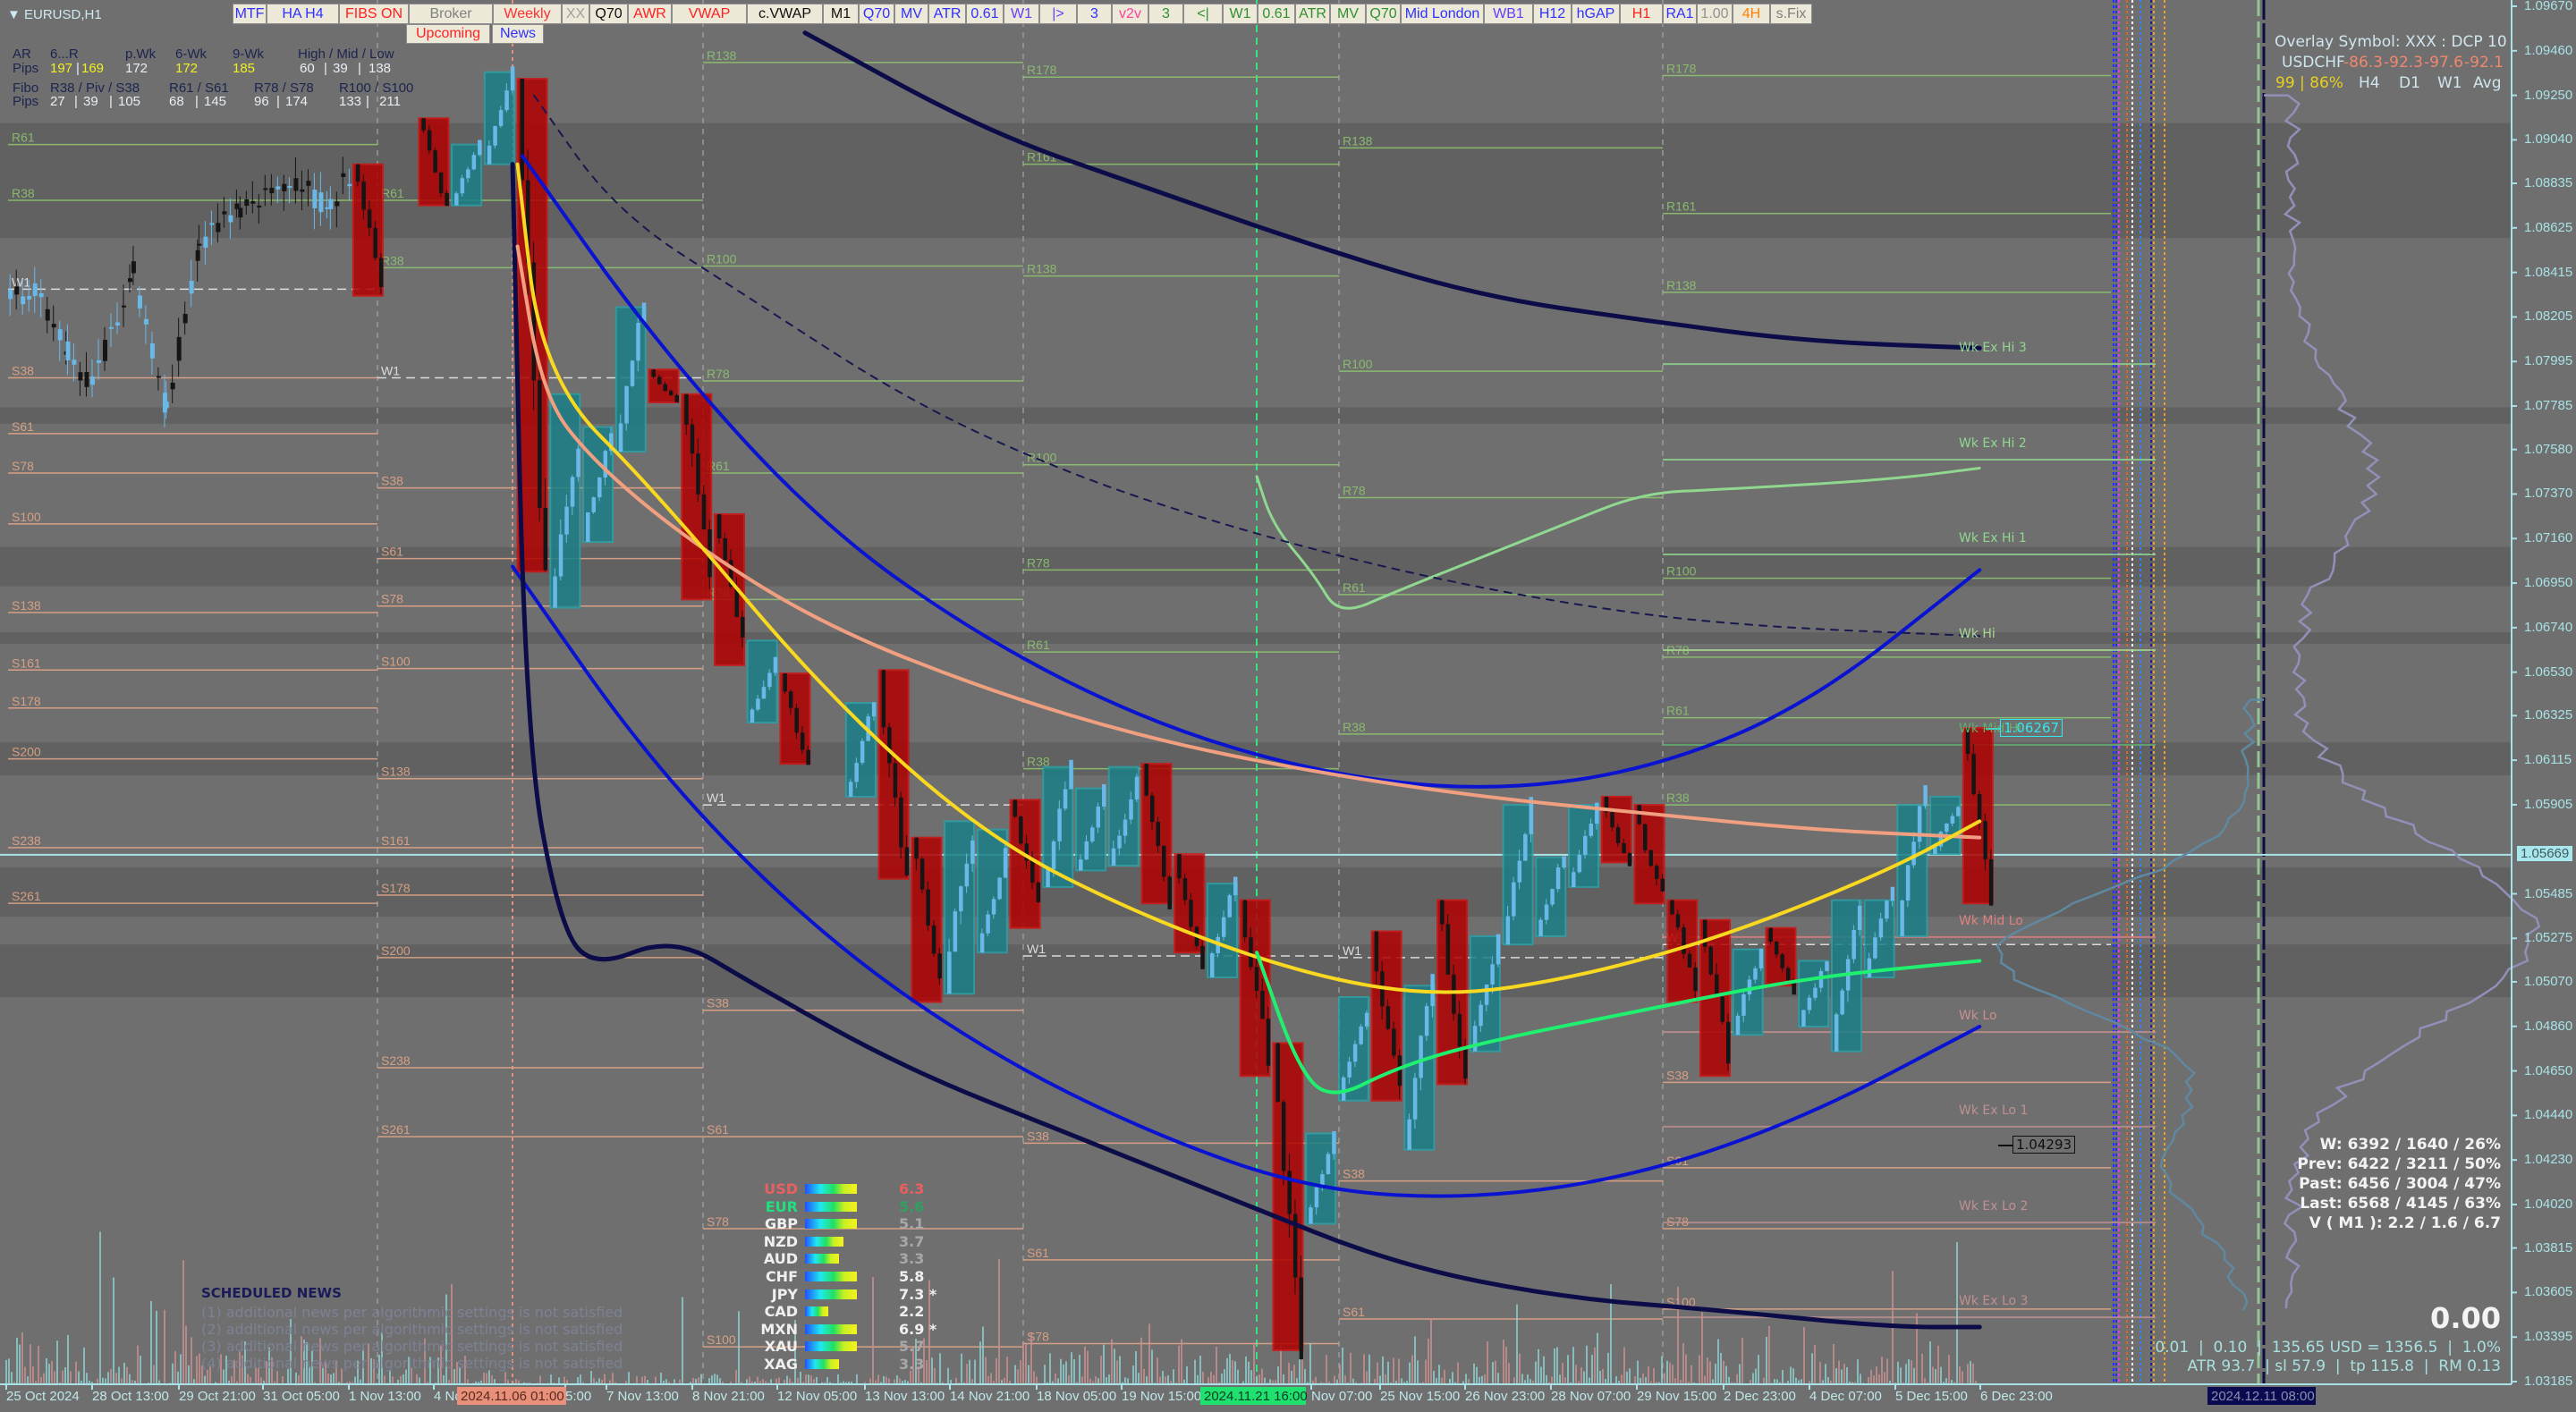  I want to click on collapse-triangle-icon: ▼, so click(16, 15).